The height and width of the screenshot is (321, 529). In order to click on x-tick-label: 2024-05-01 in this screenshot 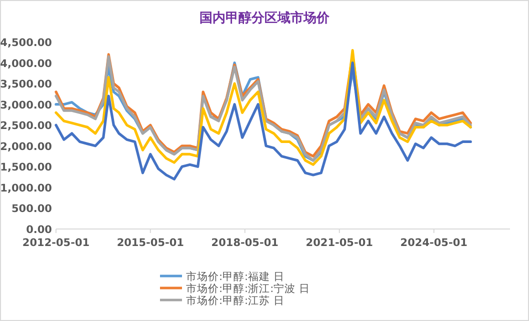, I will do `click(434, 243)`.